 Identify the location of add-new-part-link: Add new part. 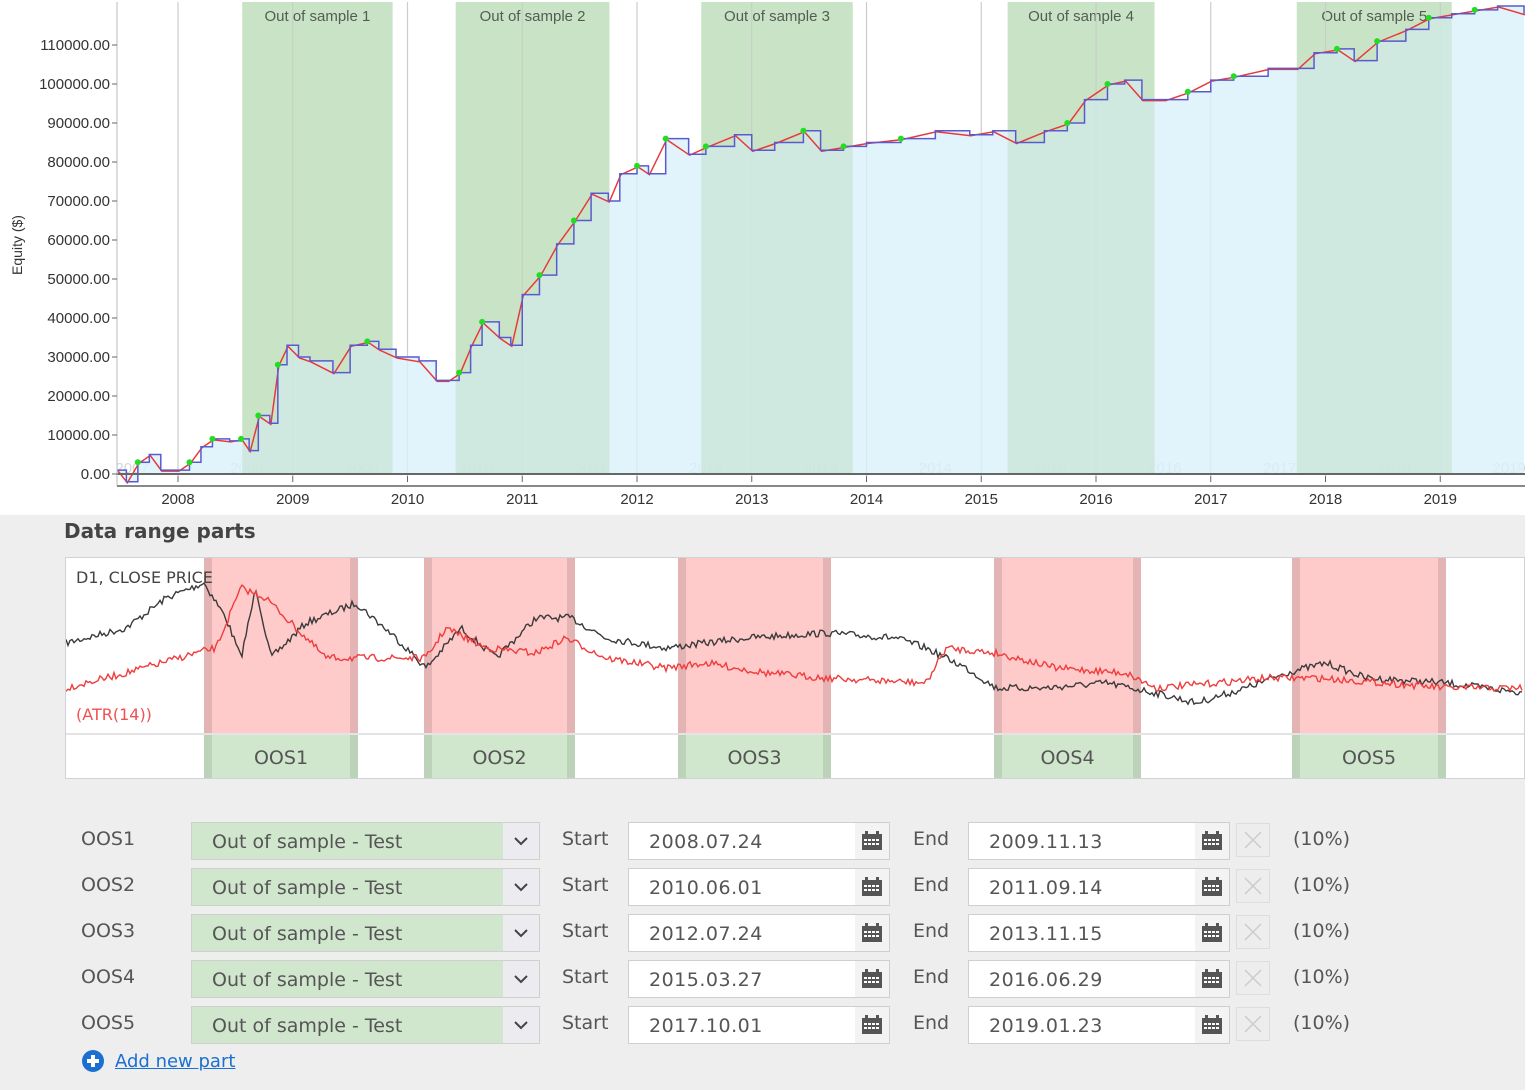
(175, 1061).